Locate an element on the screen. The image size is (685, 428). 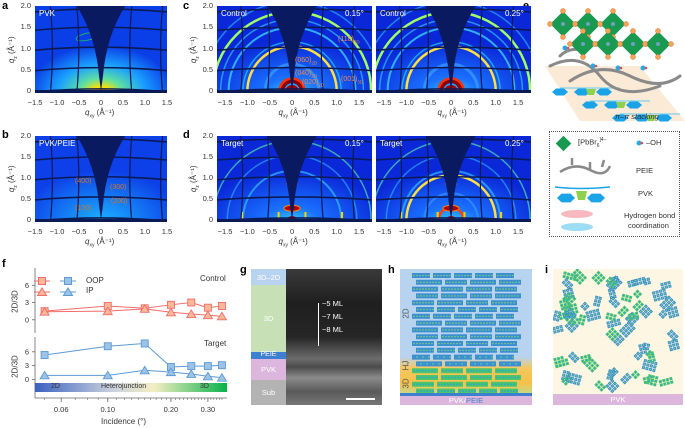
peak-index: (040) is located at coordinates (303, 73).